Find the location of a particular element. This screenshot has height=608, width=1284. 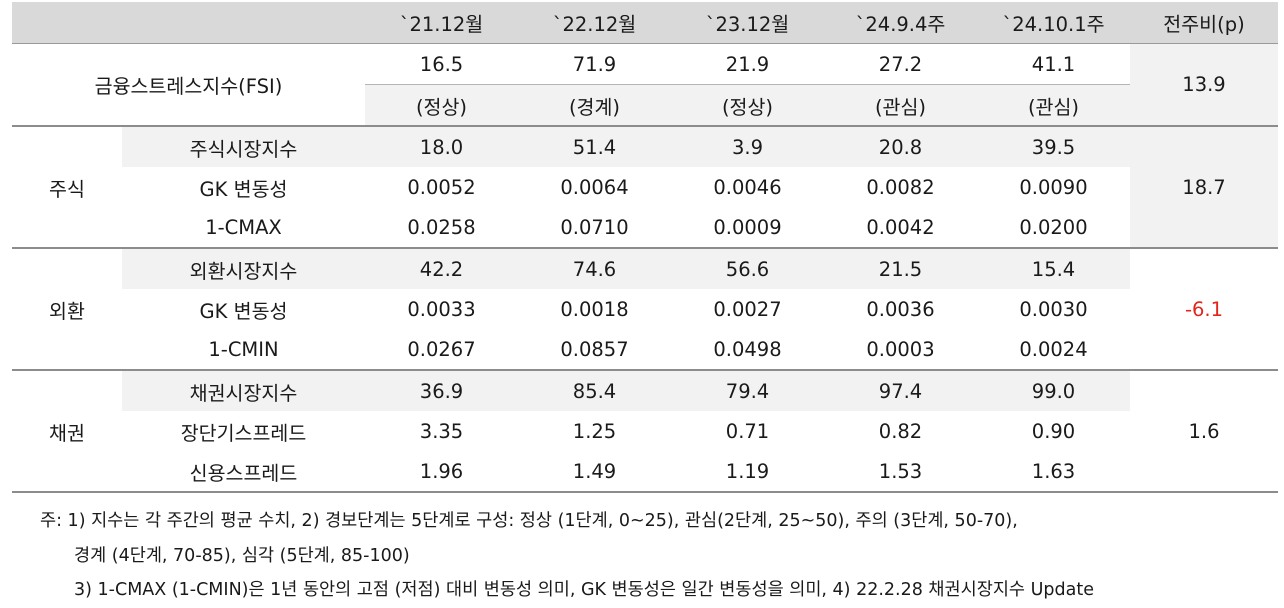

cell-value: 0.0090 is located at coordinates (1053, 187).